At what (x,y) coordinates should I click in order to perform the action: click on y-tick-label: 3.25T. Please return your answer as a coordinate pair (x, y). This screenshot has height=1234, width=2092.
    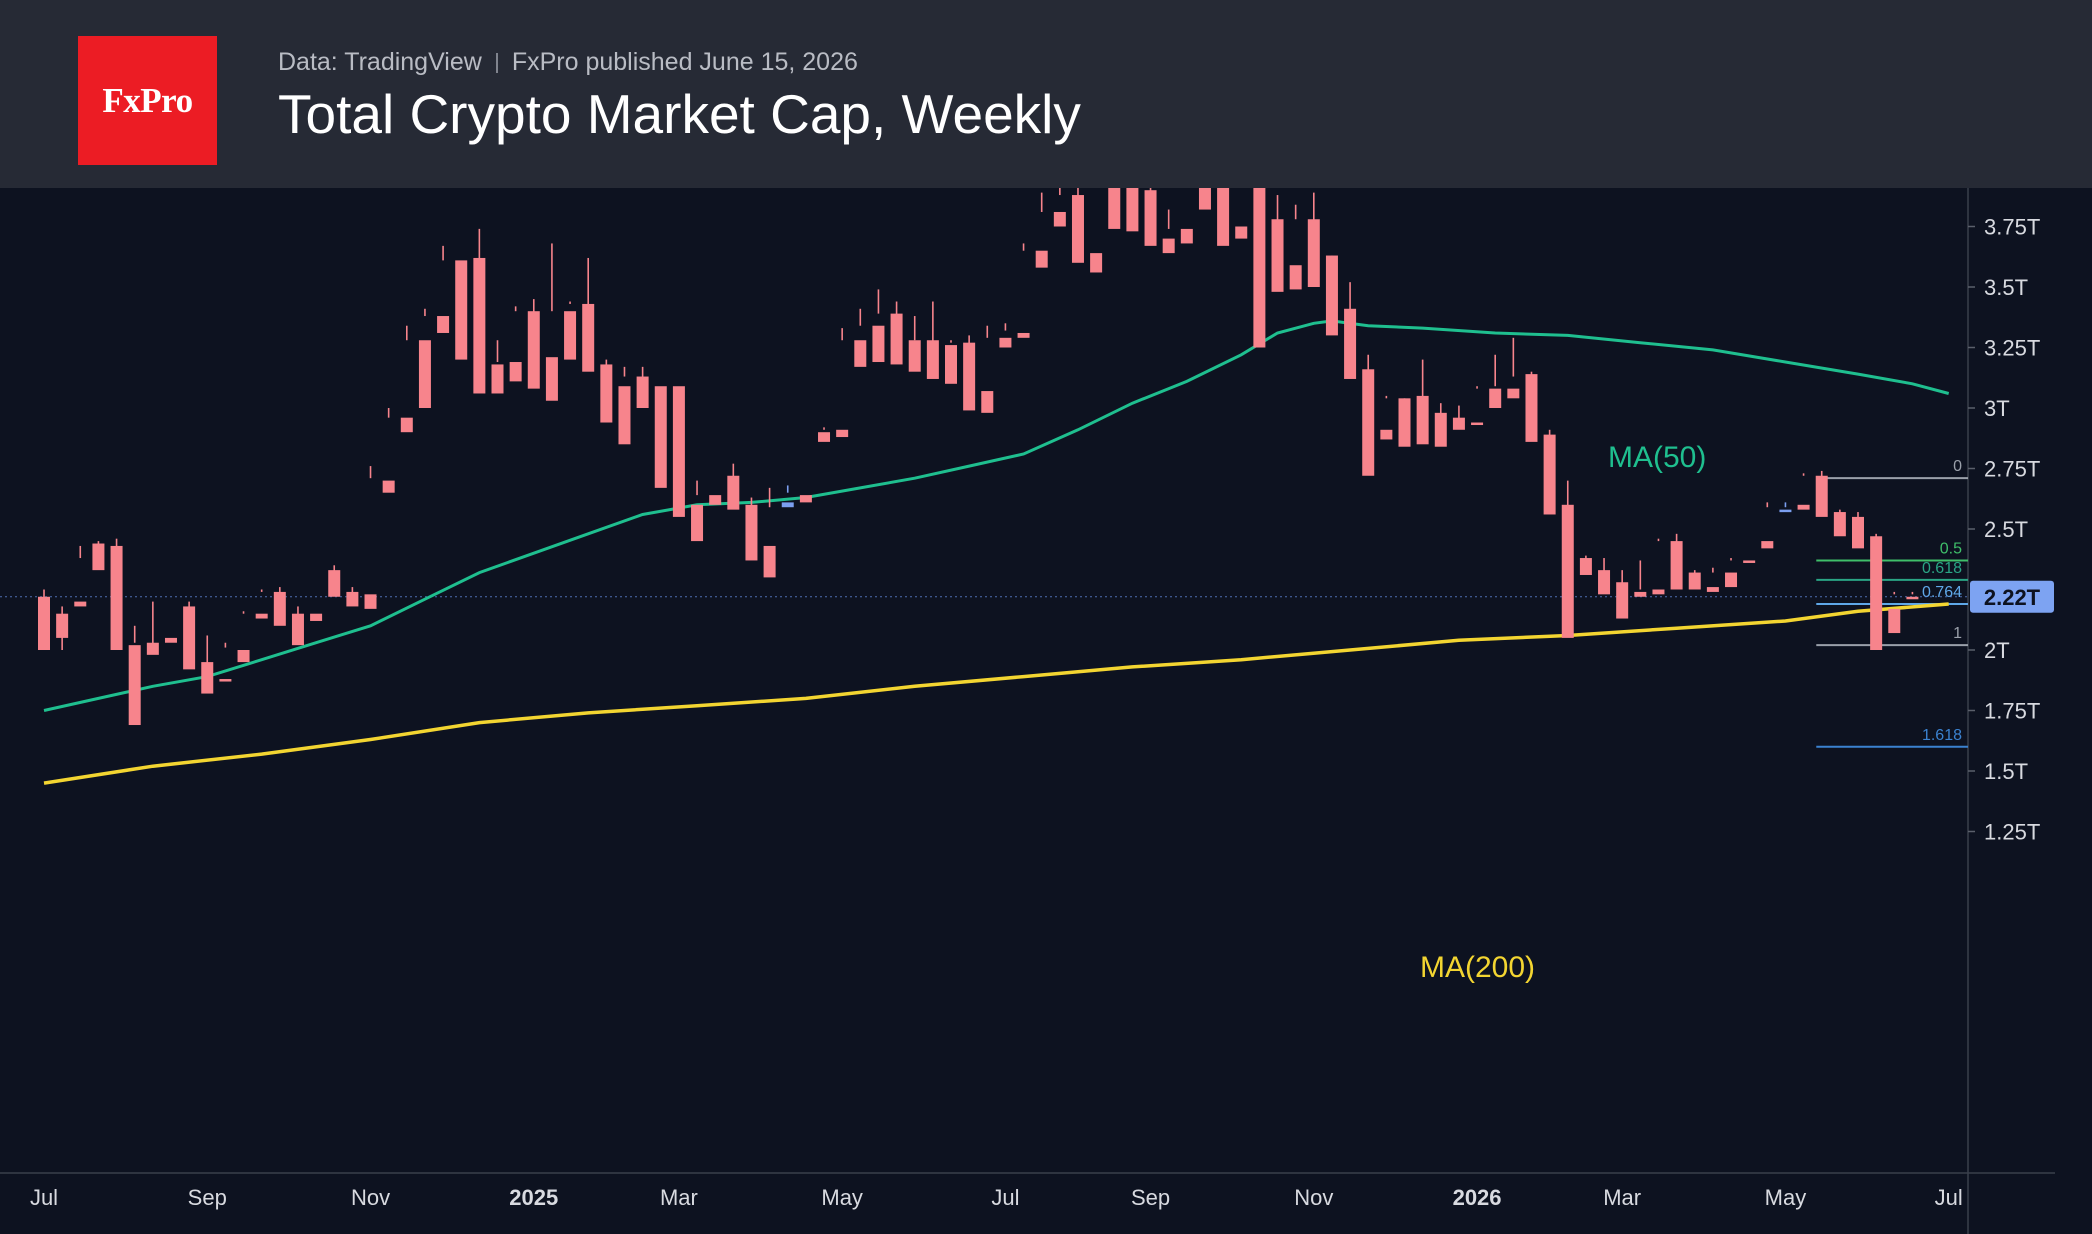
    Looking at the image, I should click on (2012, 348).